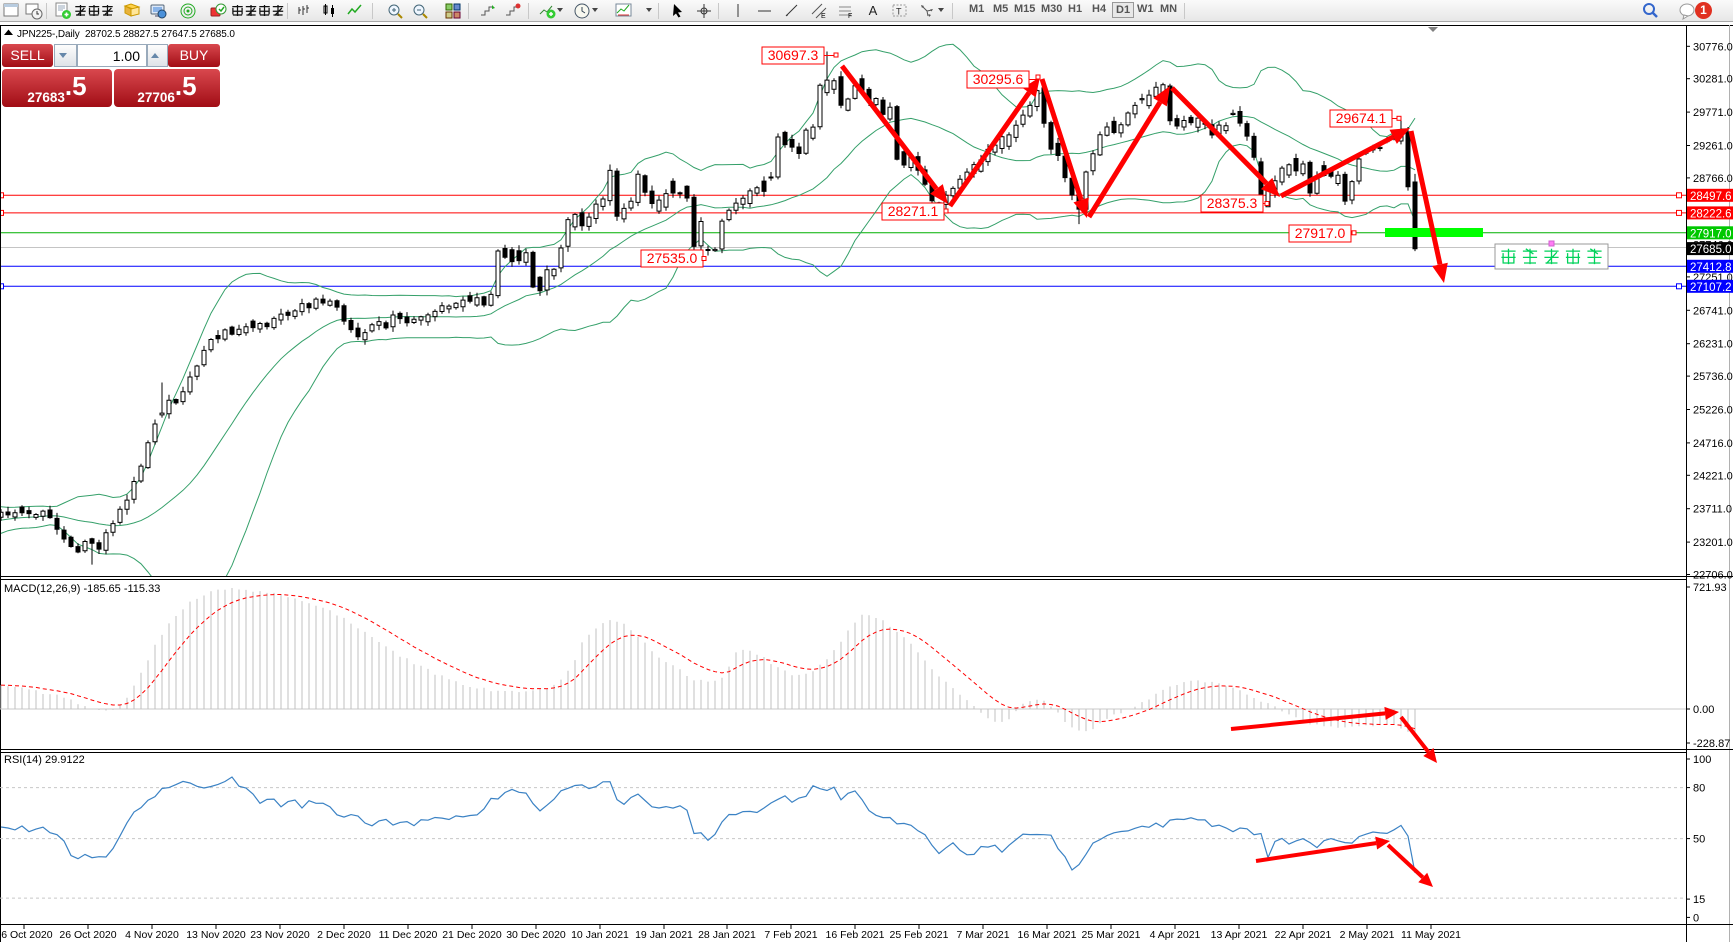 This screenshot has height=942, width=1733. Describe the element at coordinates (216, 935) in the screenshot. I see `svg-text: 13 Nov 2020` at that location.